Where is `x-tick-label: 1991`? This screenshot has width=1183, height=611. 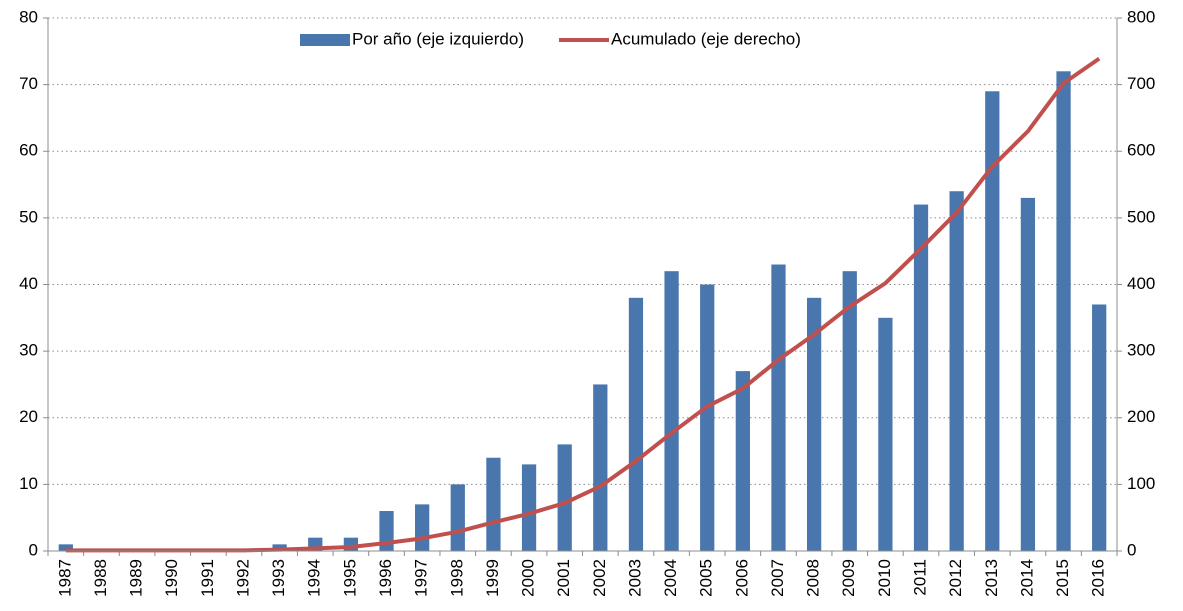 x-tick-label: 1991 is located at coordinates (207, 578).